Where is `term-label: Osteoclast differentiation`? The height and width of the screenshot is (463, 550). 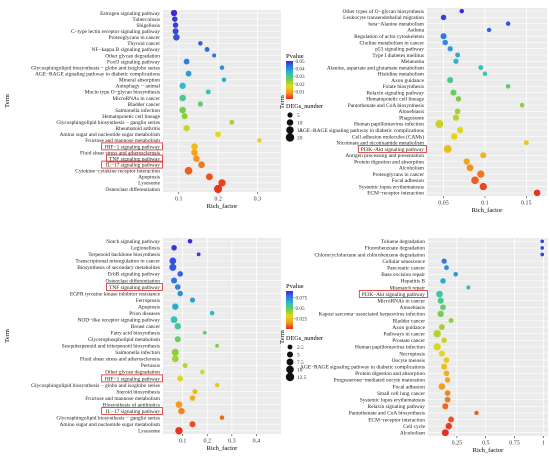
term-label: Osteoclast differentiation is located at coordinates (132, 280).